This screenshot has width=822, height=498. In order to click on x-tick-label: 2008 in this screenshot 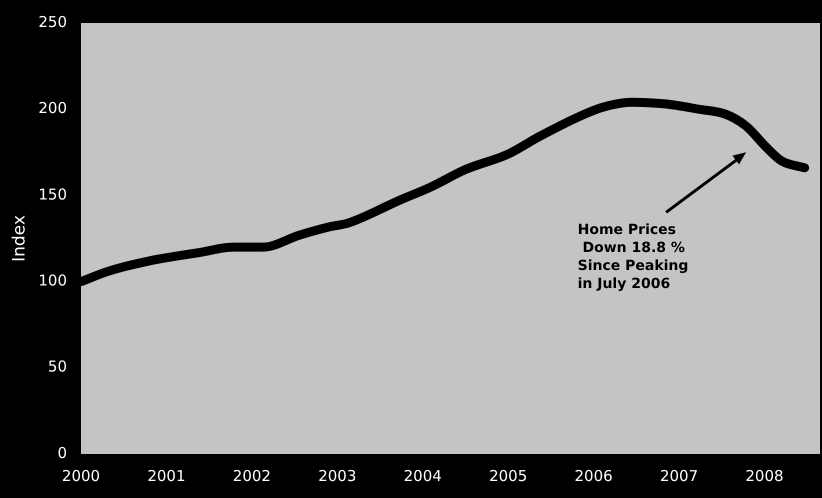, I will do `click(764, 475)`.